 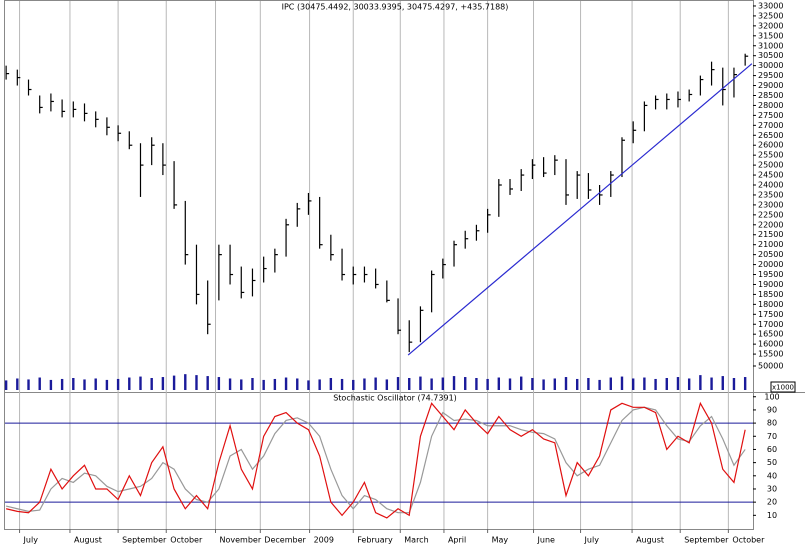 What do you see at coordinates (770, 244) in the screenshot?
I see `y-tick-label: 21000` at bounding box center [770, 244].